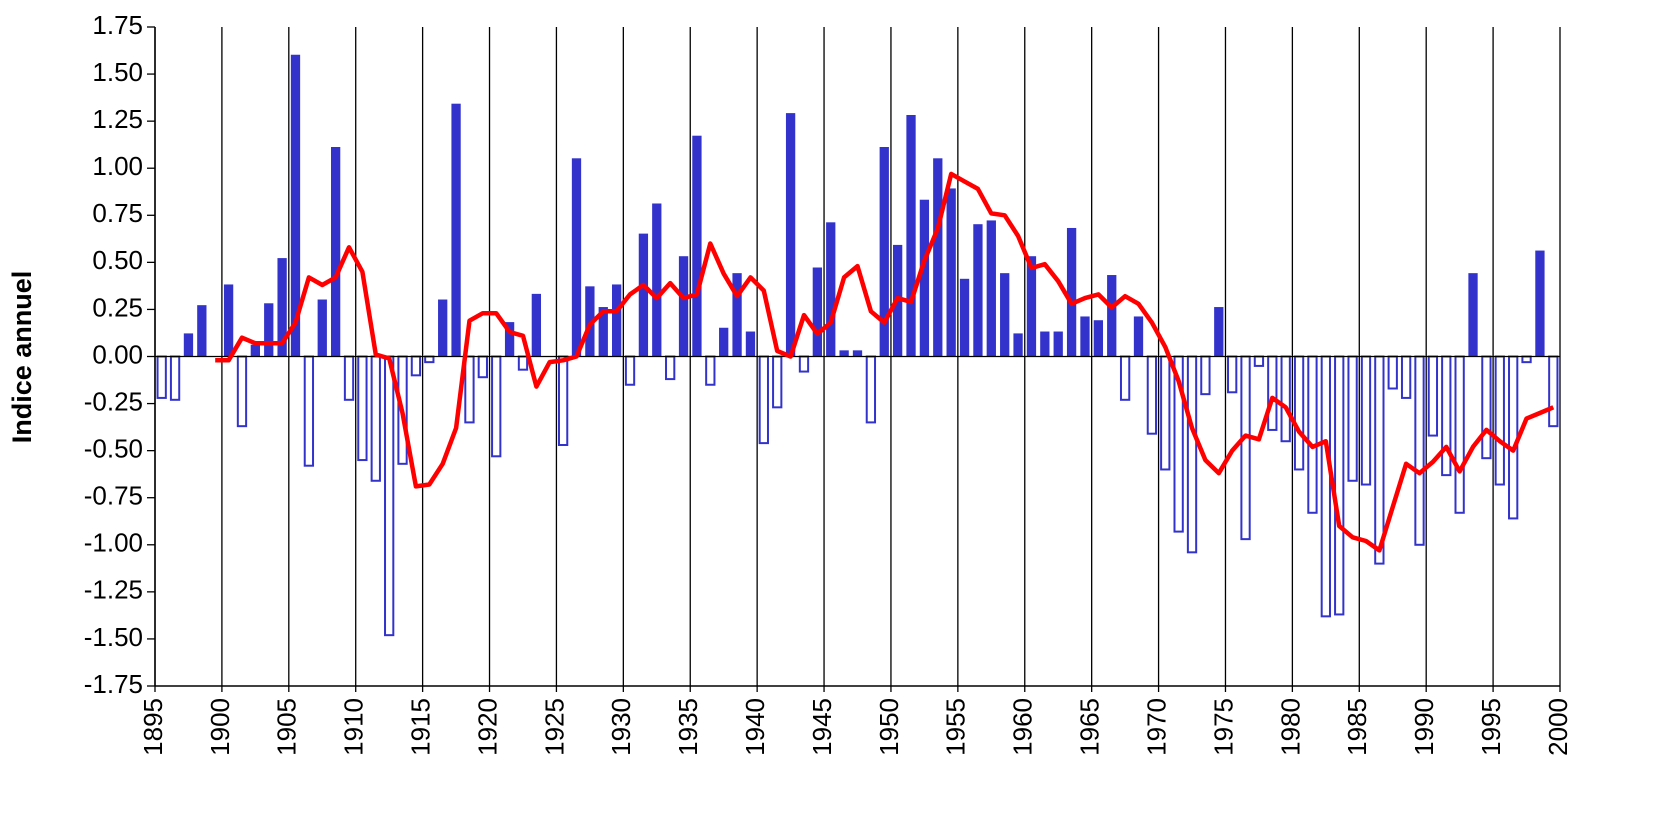  Describe the element at coordinates (113, 590) in the screenshot. I see `y-tick-label: -1.25` at that location.